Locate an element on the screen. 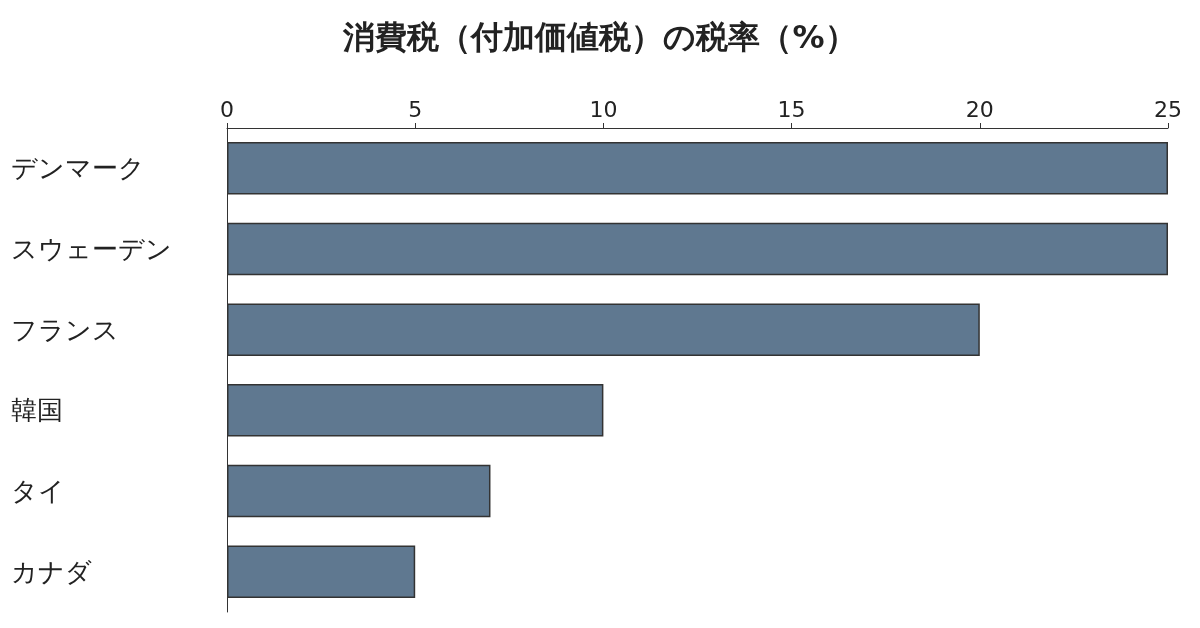 Image resolution: width=1200 pixels, height=628 pixels. x-tick-label: 10 is located at coordinates (603, 109).